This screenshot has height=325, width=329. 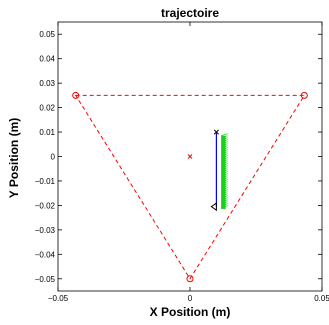 What do you see at coordinates (47, 83) in the screenshot?
I see `y-tick-label: 0.03` at bounding box center [47, 83].